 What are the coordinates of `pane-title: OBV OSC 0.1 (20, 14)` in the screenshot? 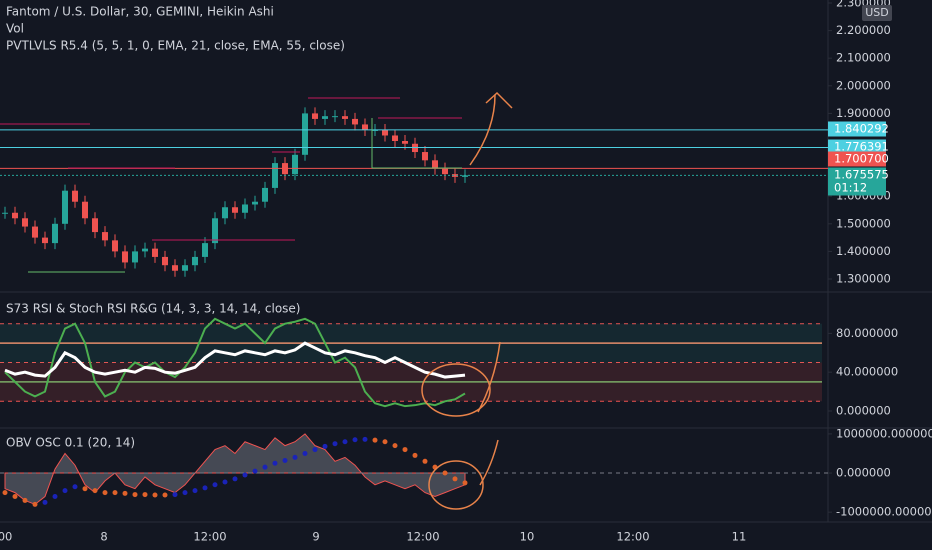 It's located at (70, 443).